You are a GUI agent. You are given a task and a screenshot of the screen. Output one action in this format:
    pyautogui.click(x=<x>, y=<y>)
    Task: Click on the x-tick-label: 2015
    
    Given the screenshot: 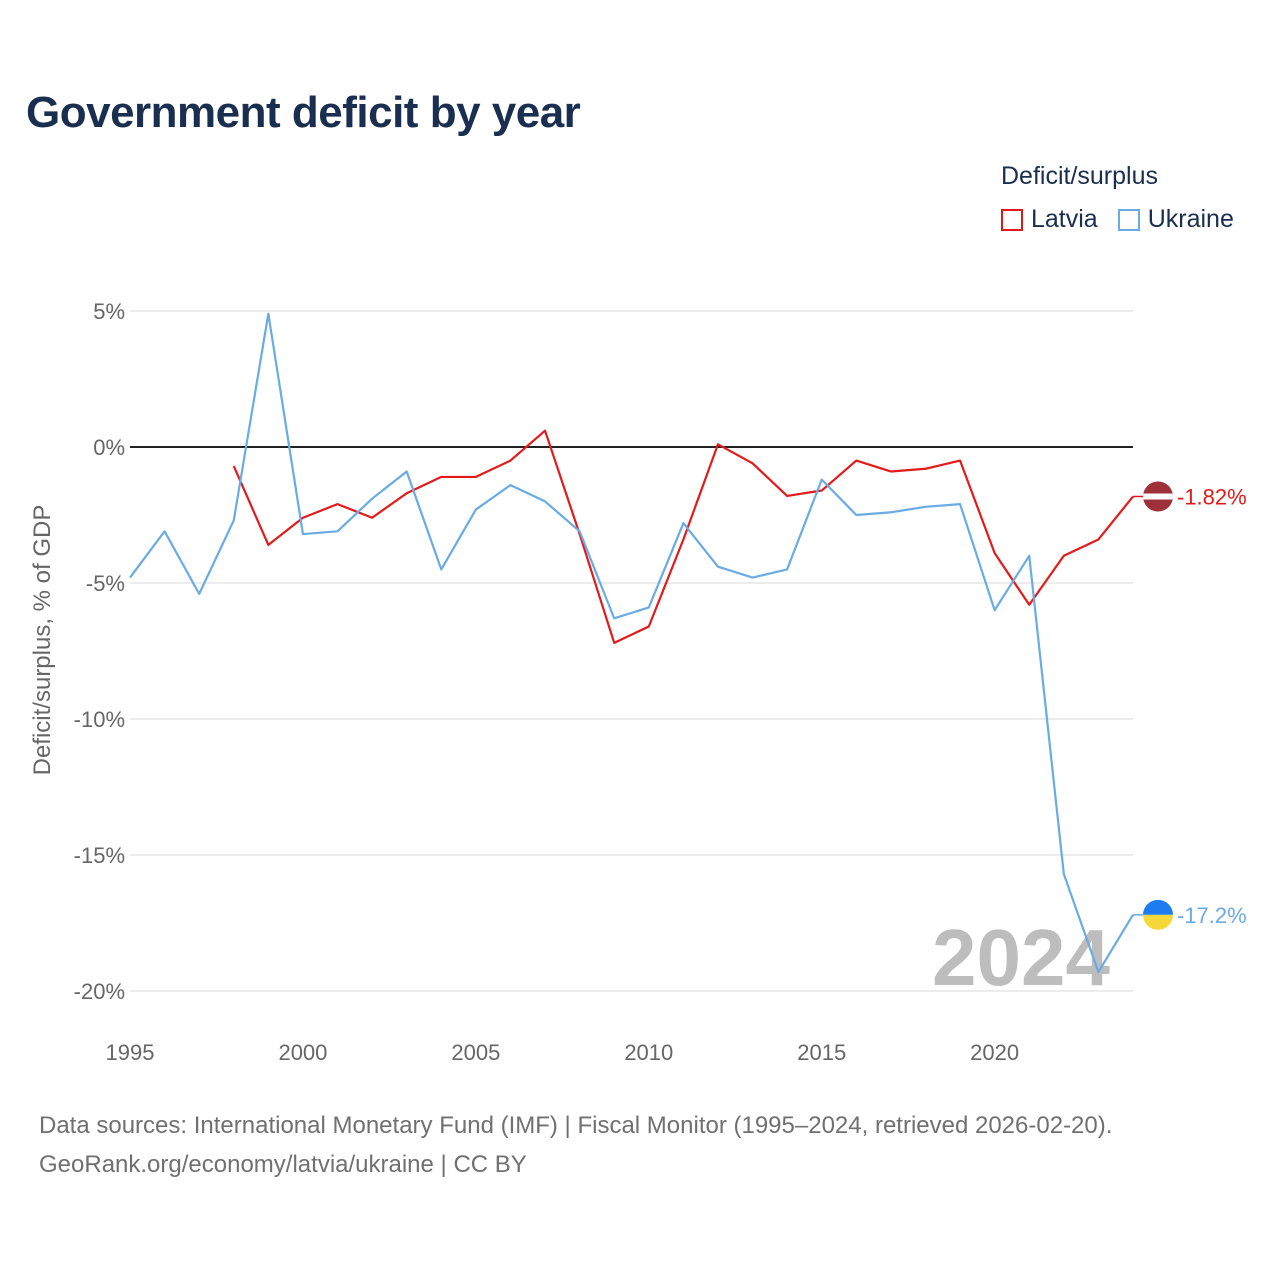 What is the action you would take?
    pyautogui.click(x=821, y=1052)
    